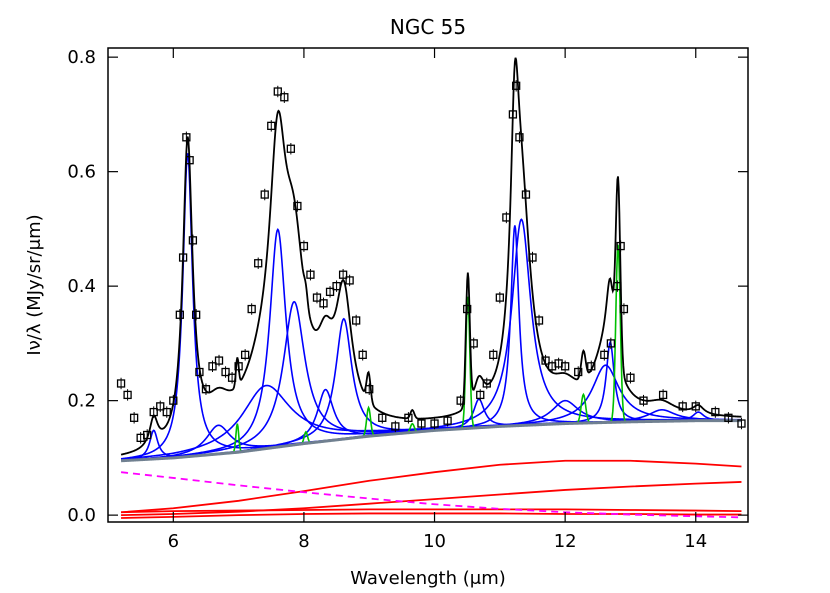  Describe the element at coordinates (81, 401) in the screenshot. I see `y-tick-label: 0.2` at that location.